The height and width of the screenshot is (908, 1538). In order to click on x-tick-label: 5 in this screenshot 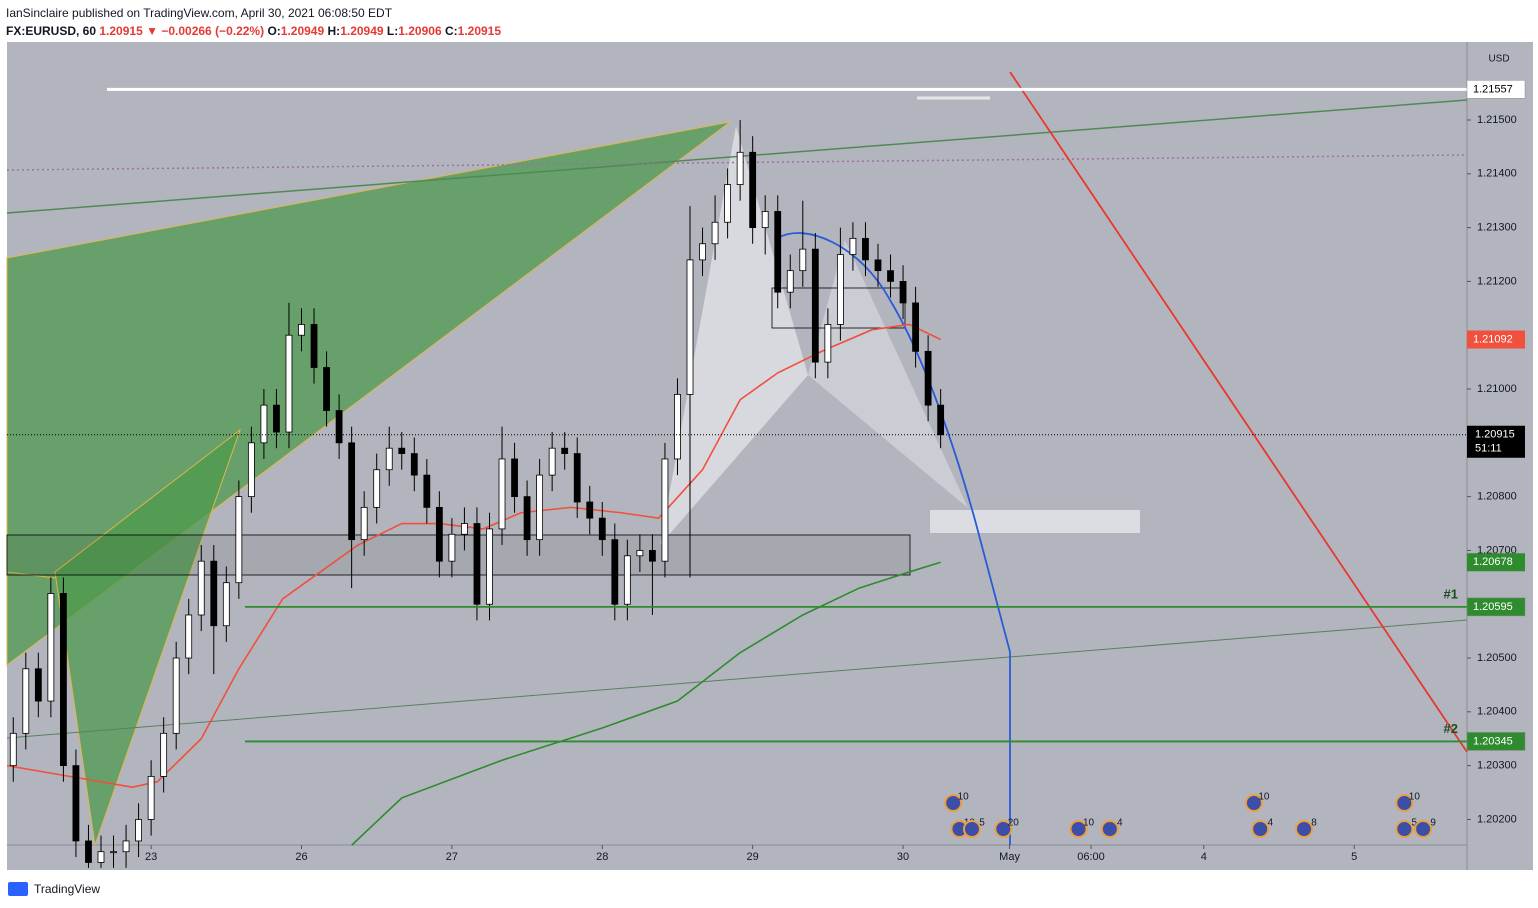, I will do `click(1354, 857)`.